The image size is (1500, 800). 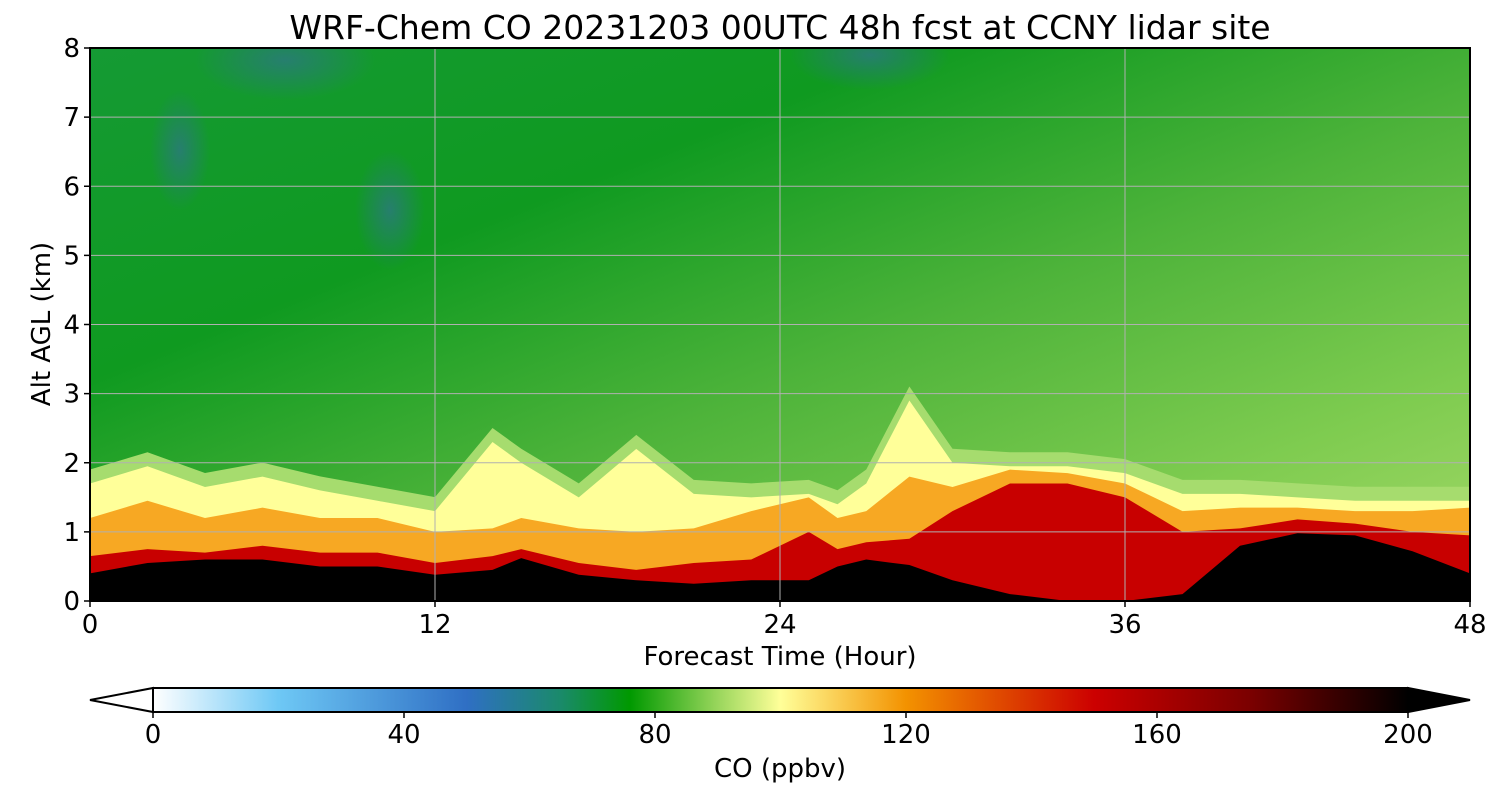 I want to click on colorbar: 0 40 80 120 160 200 CO (ppbv), so click(x=780, y=735).